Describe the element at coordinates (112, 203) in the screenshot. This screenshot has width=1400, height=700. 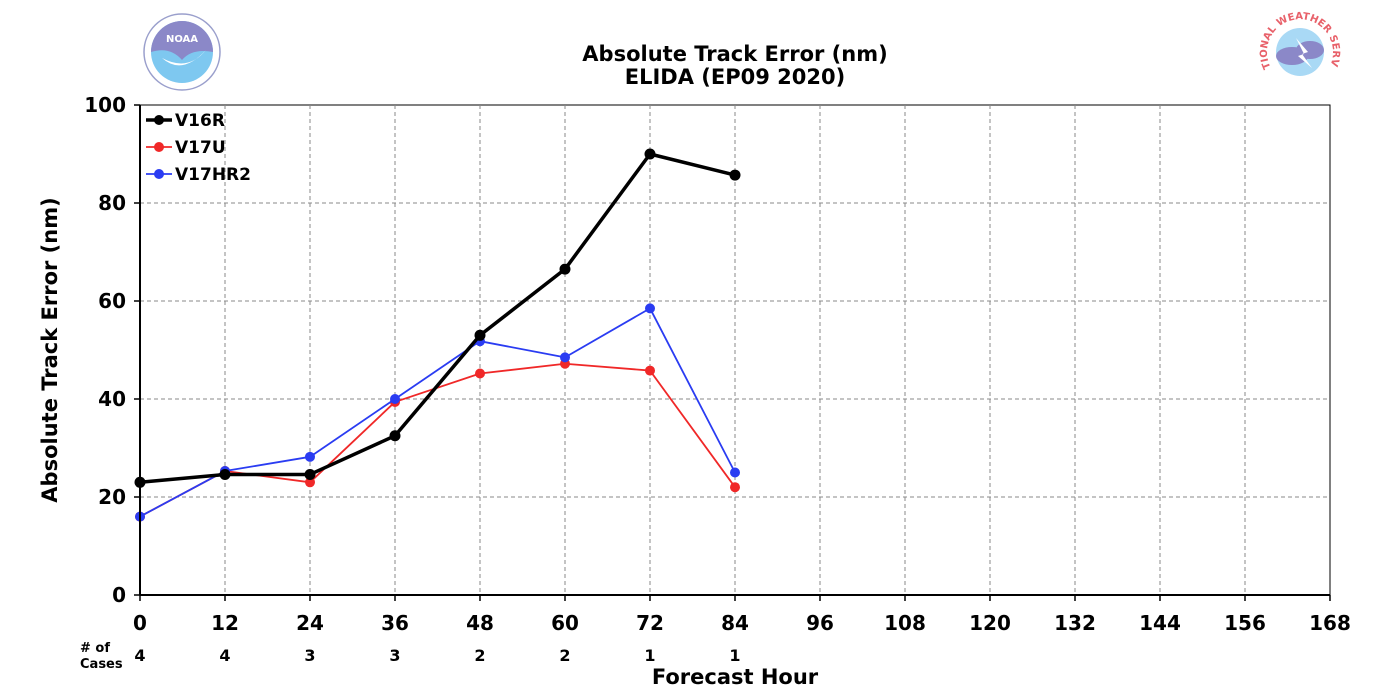
I see `y-tick-label: 80` at that location.